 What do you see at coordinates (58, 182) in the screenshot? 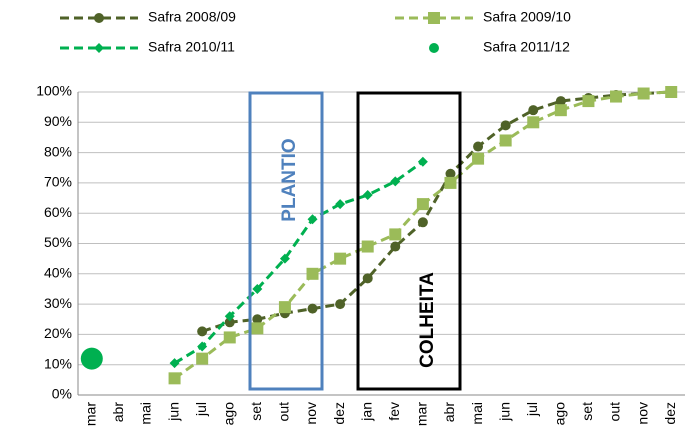
I see `y-tick-label: 70%` at bounding box center [58, 182].